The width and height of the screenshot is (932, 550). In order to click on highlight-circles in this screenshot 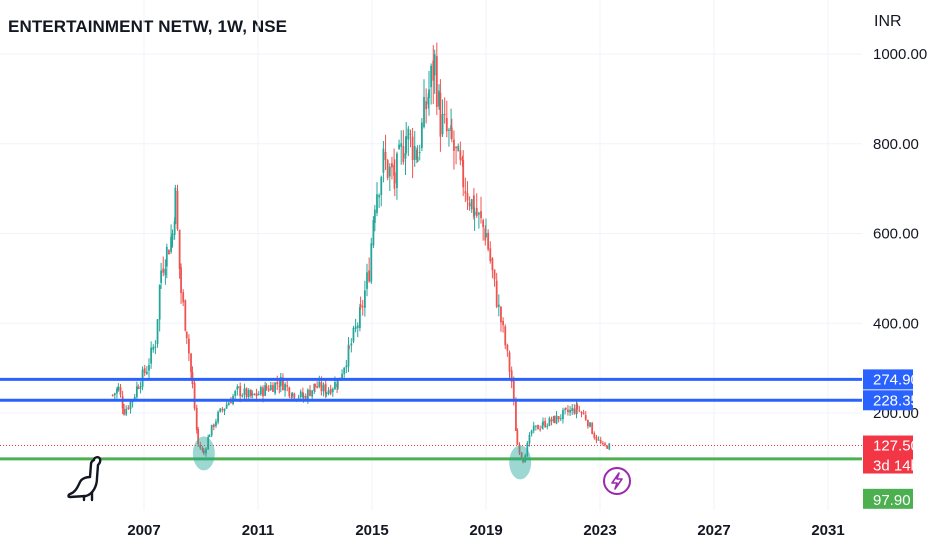, I will do `click(362, 458)`.